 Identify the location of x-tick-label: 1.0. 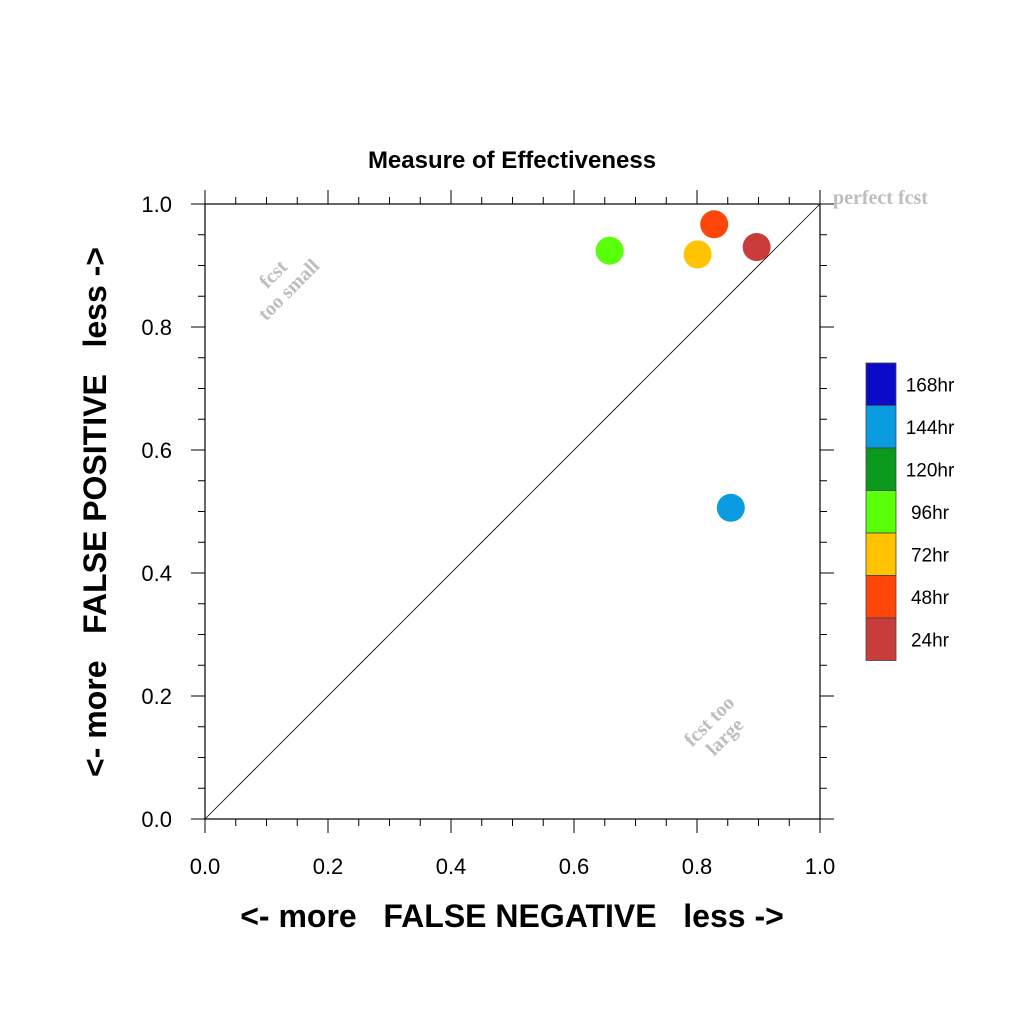
(820, 866).